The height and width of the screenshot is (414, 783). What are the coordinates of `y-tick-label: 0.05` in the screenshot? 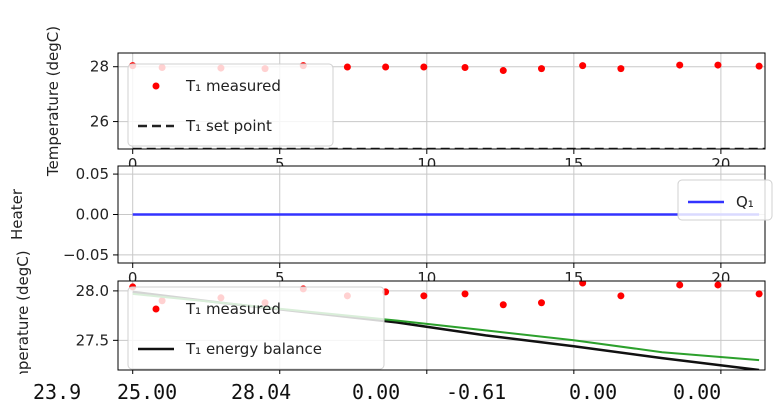 It's located at (92, 174).